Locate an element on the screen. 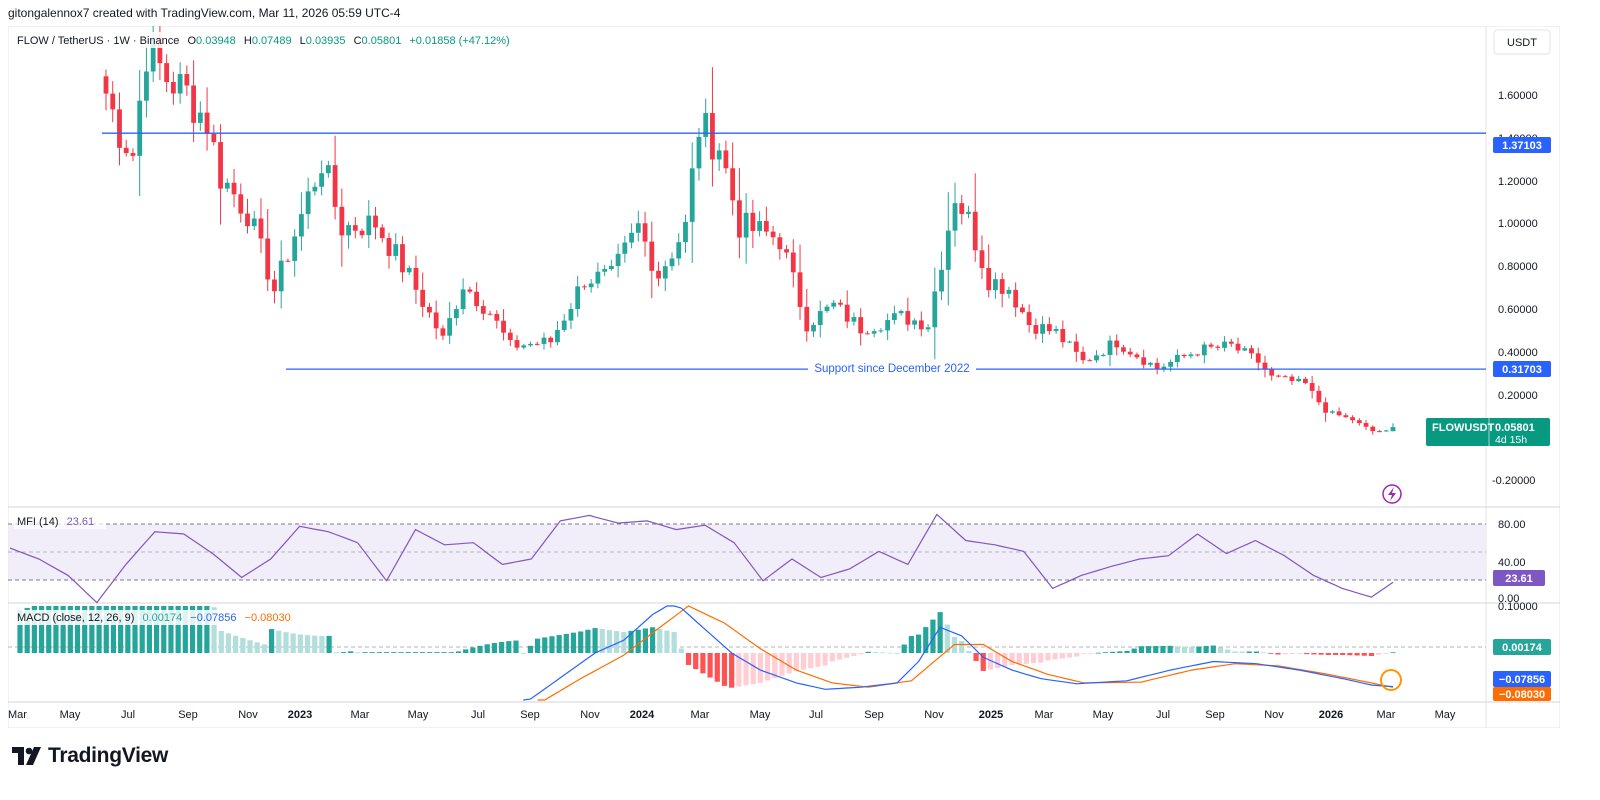 The height and width of the screenshot is (800, 1600). lightning-icon is located at coordinates (1392, 494).